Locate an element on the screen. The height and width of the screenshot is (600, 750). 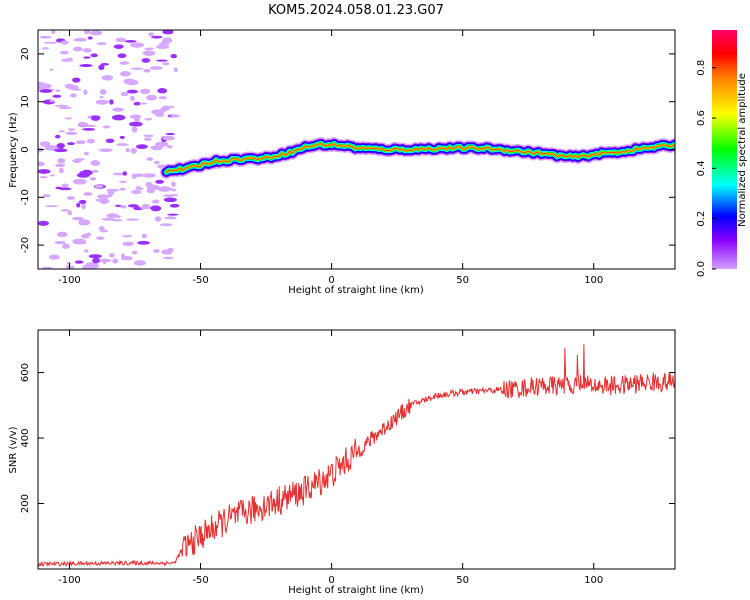
snr-xlabel: Height of straight line (km) is located at coordinates (356, 590).